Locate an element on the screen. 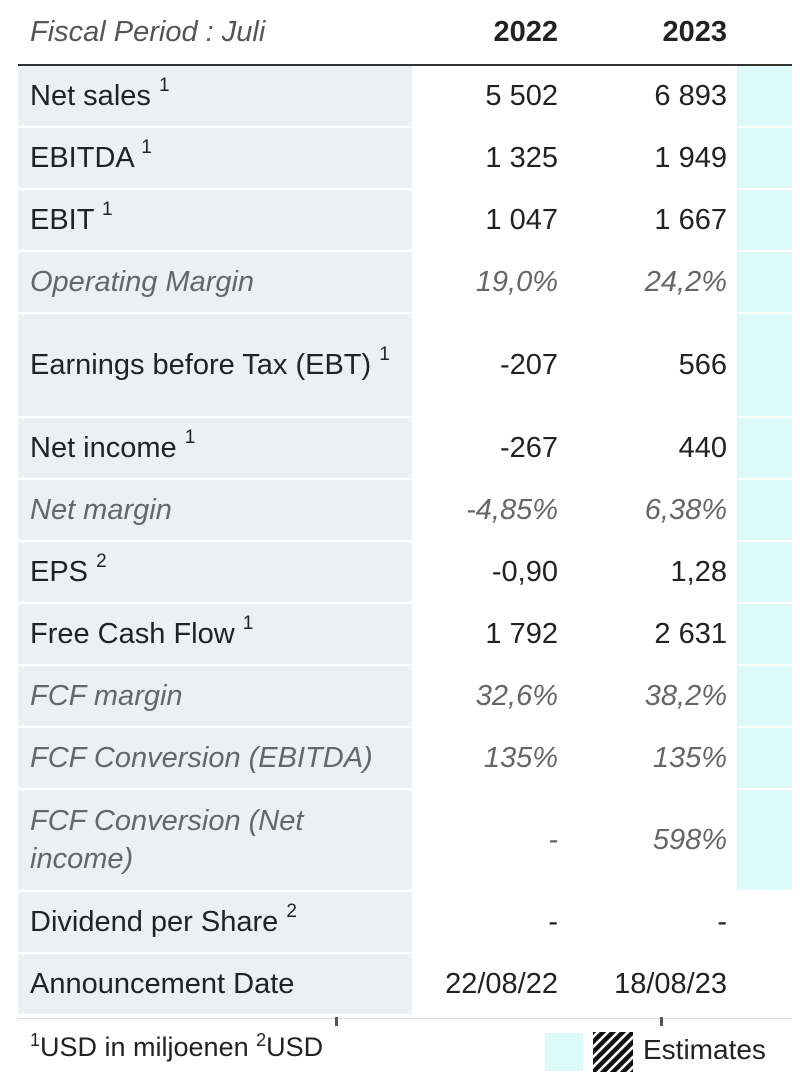 Image resolution: width=810 pixels, height=1082 pixels. row-label: EBITDA 1 is located at coordinates (215, 158).